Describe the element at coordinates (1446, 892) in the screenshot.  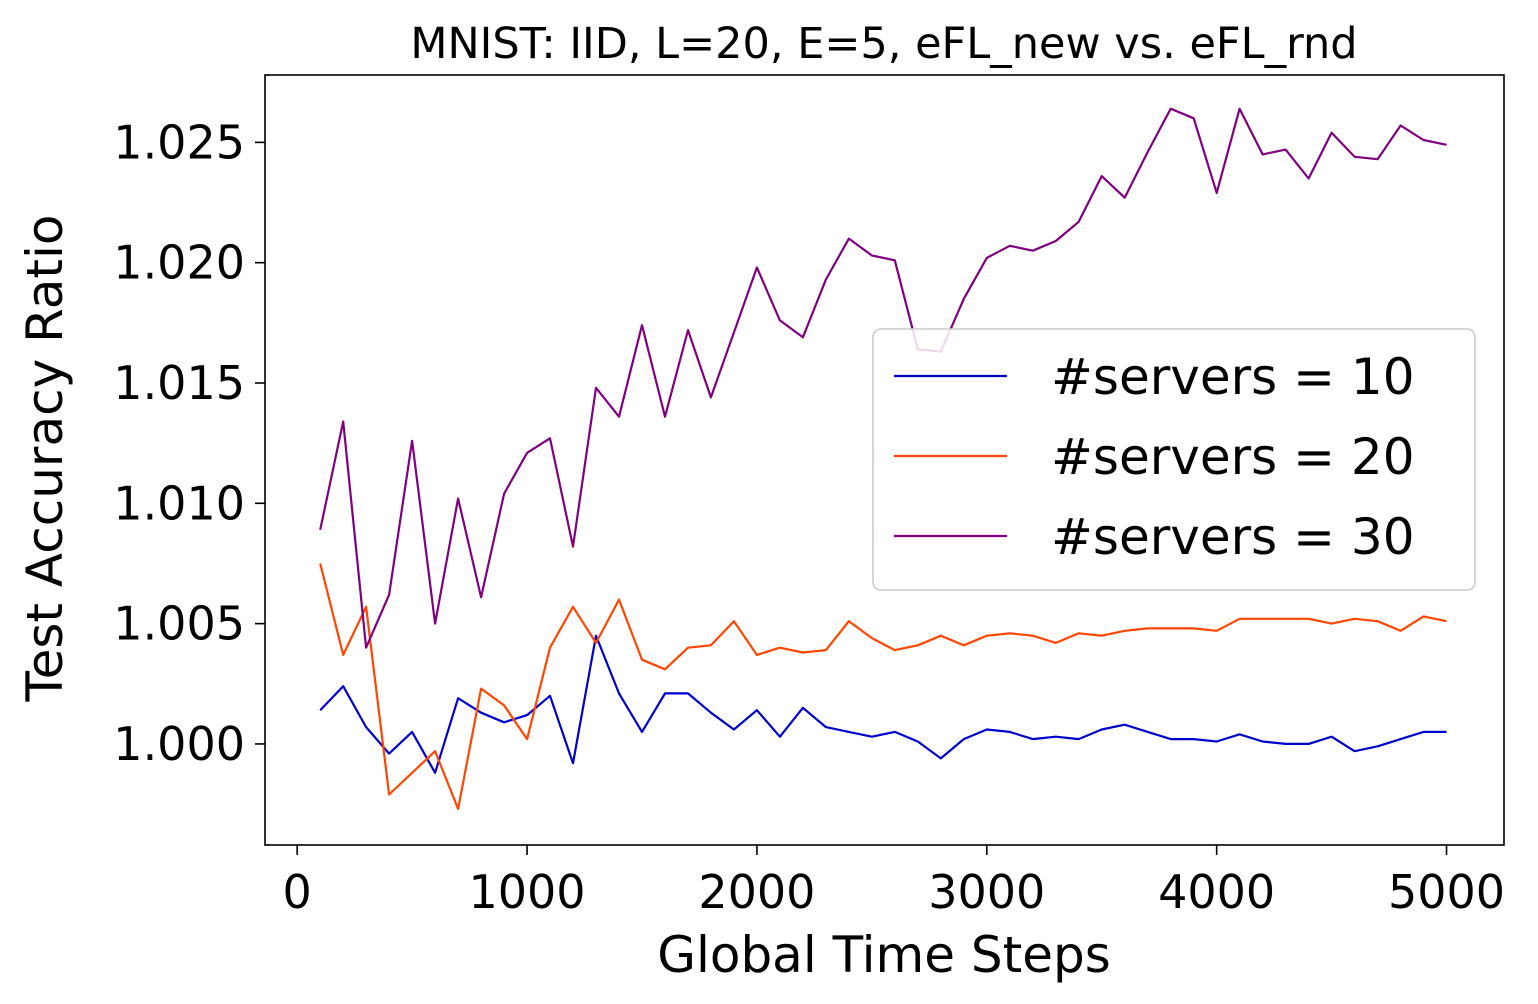
I see `x-tick-label: 5000` at that location.